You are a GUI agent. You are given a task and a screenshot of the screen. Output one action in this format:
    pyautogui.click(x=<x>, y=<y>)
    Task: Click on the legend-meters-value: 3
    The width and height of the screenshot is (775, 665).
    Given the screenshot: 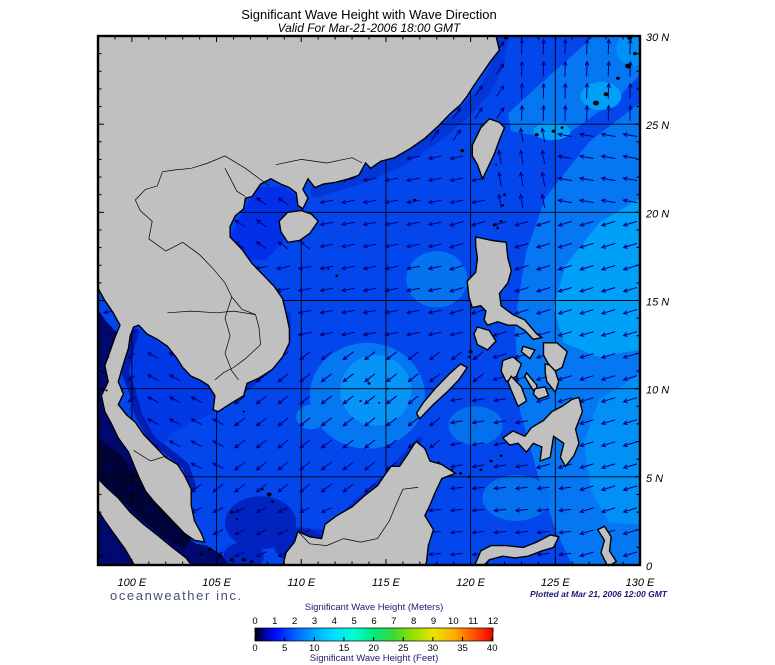 What is the action you would take?
    pyautogui.click(x=314, y=621)
    